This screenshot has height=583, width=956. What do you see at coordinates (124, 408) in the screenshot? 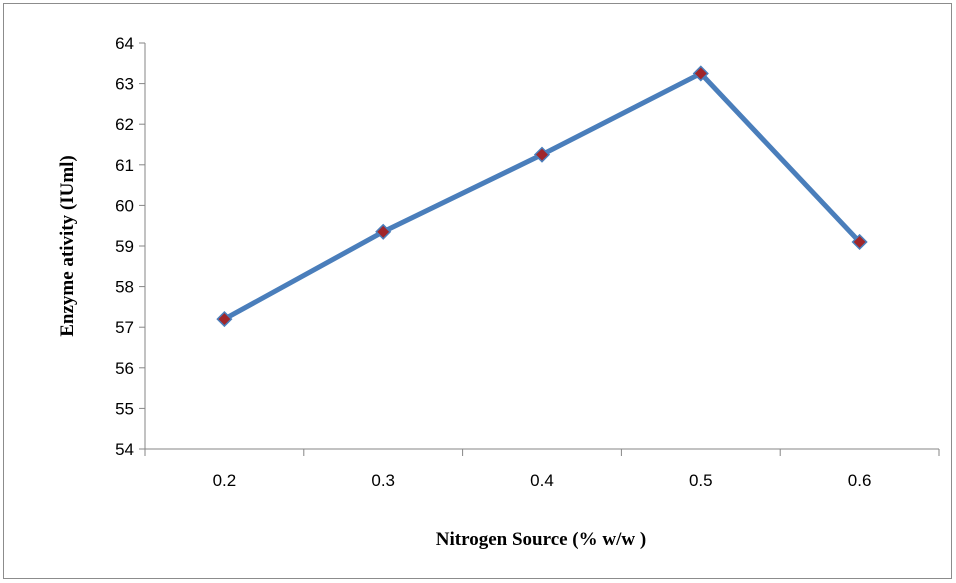
I see `y-tick-label: 55` at bounding box center [124, 408].